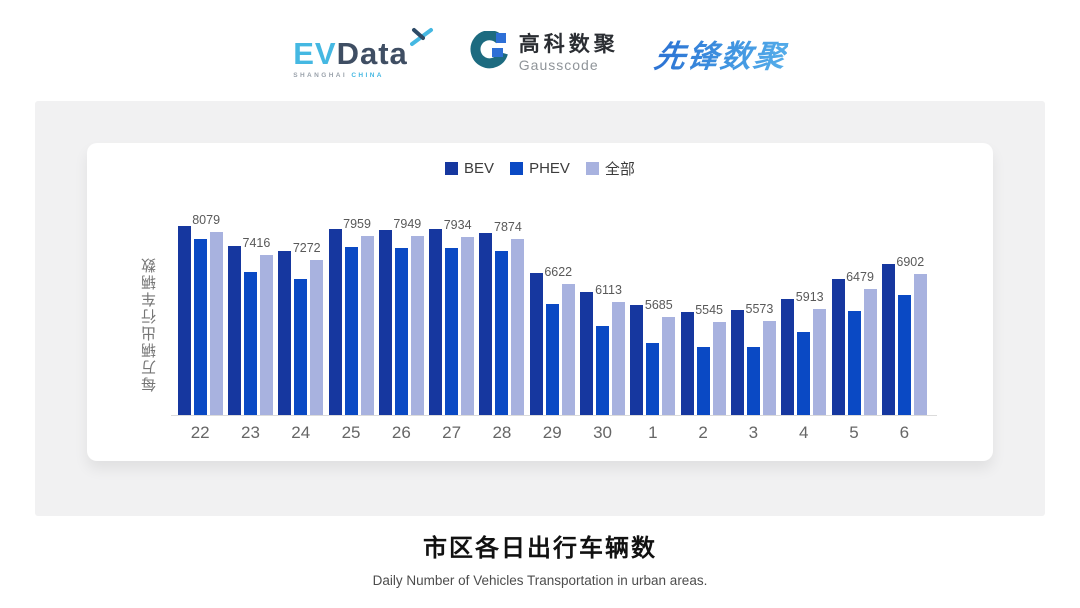  Describe the element at coordinates (558, 271) in the screenshot. I see `bar-value-label: 6622` at that location.